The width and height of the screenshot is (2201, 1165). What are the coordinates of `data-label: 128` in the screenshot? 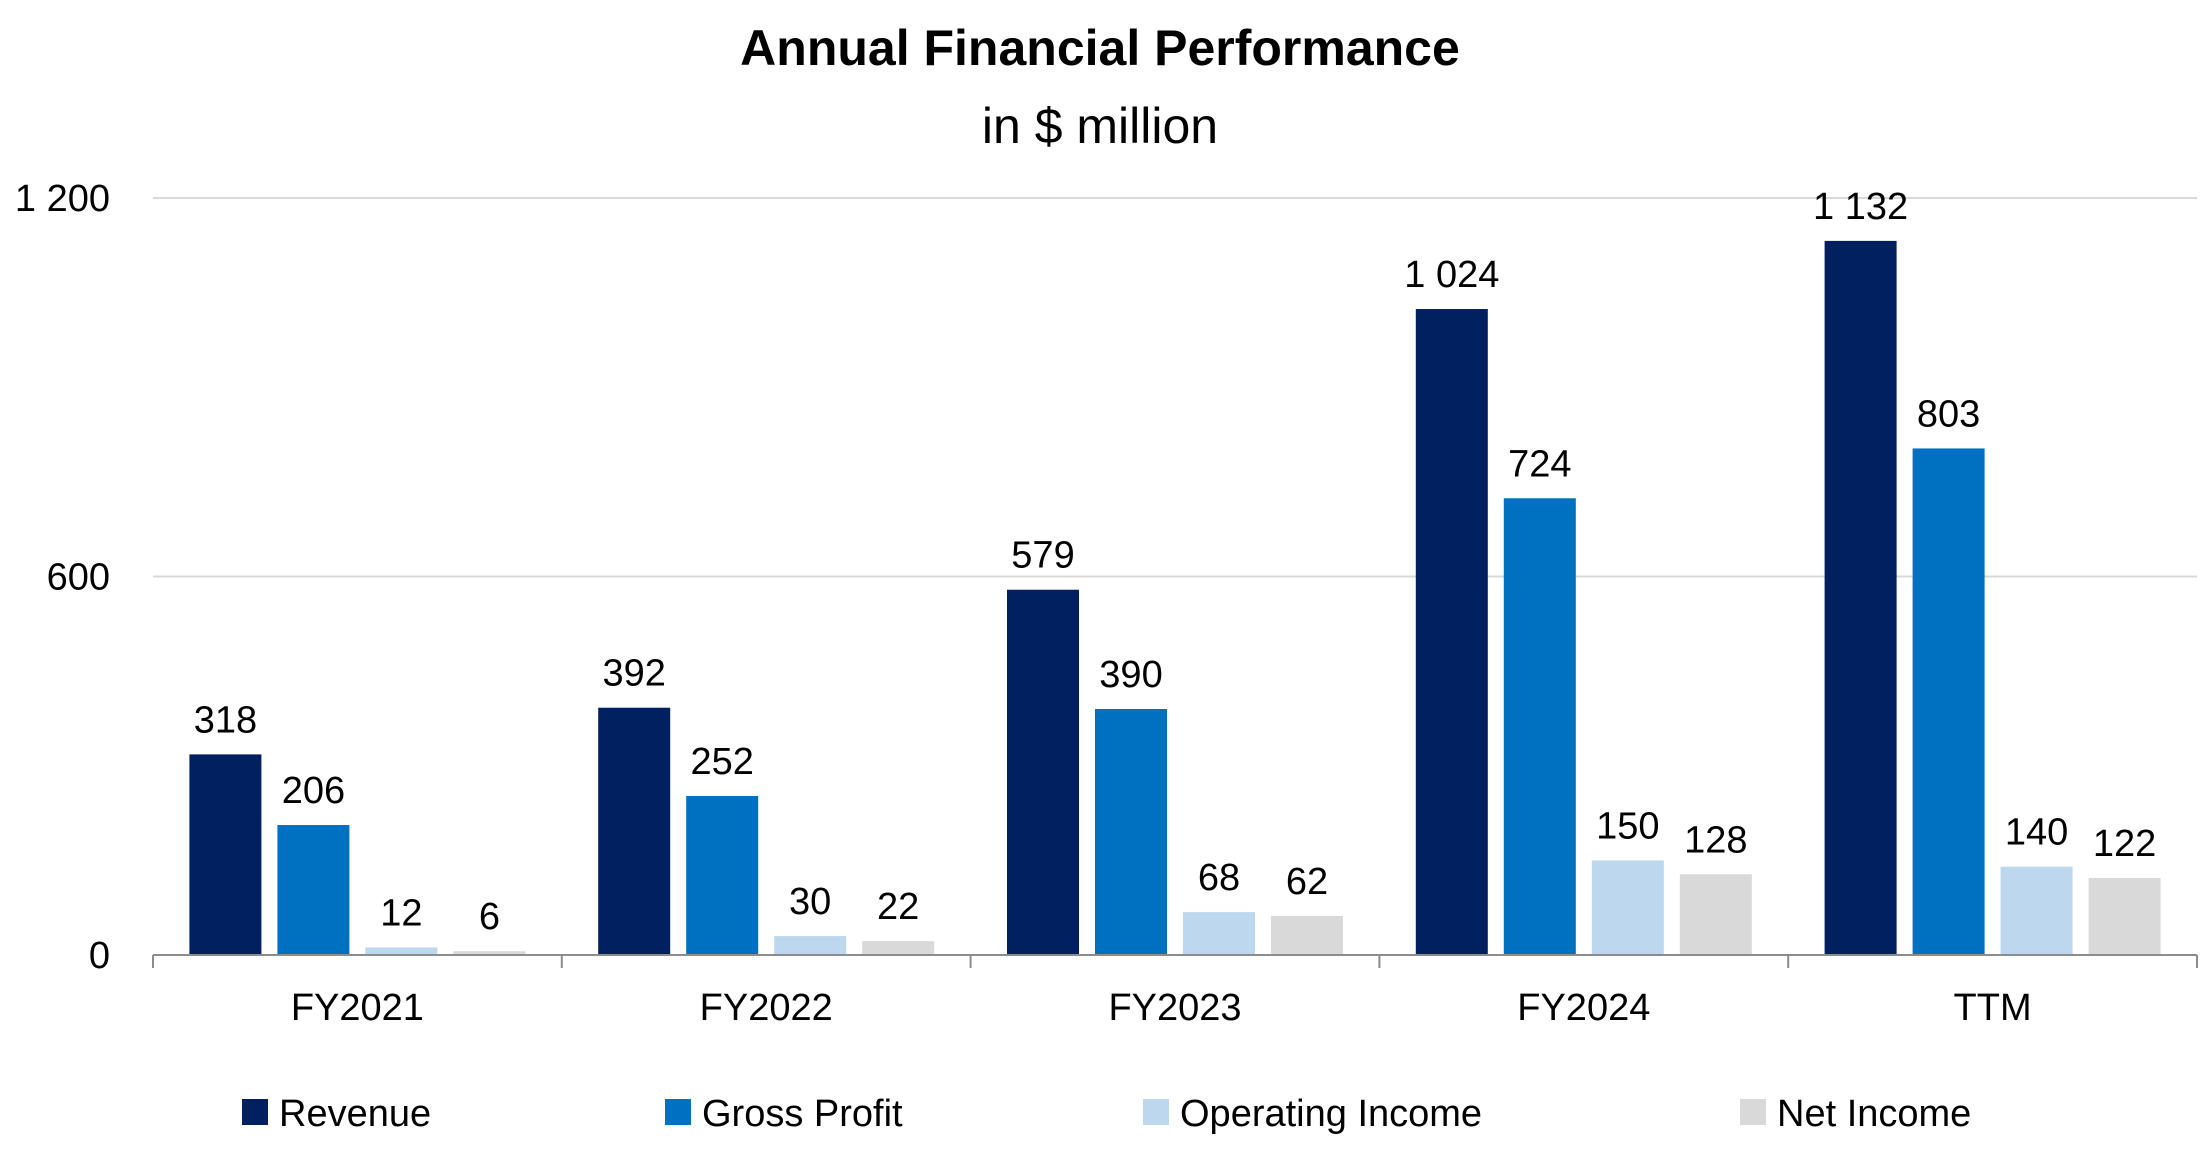 It's located at (1715, 840).